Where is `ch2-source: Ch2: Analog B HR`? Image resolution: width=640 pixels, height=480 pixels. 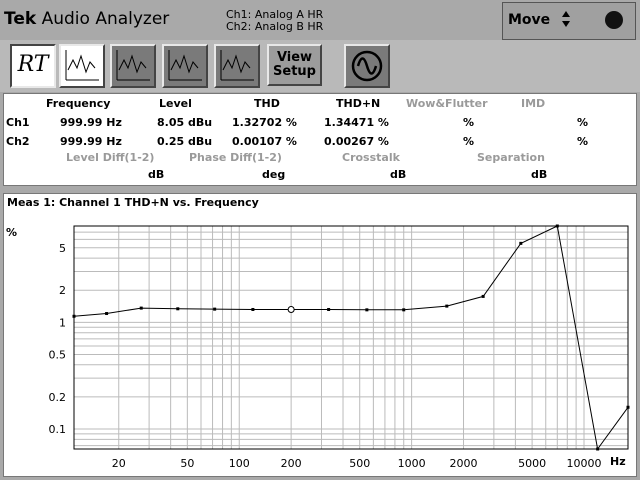
ch2-source: Ch2: Analog B HR is located at coordinates (275, 26).